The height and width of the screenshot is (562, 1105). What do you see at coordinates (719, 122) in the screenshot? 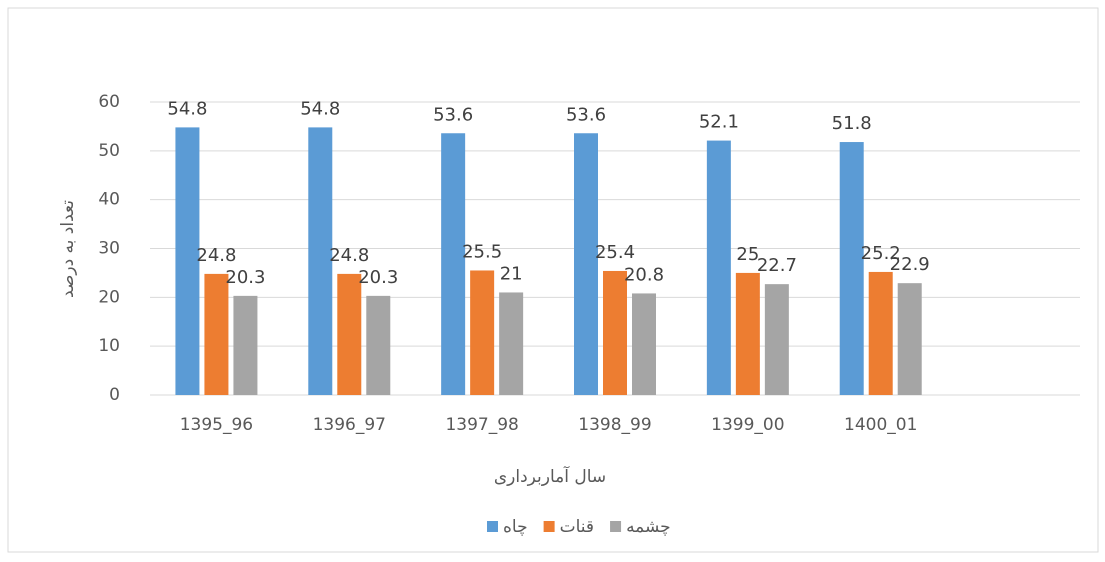
I see `data-label: 52.1` at bounding box center [719, 122].